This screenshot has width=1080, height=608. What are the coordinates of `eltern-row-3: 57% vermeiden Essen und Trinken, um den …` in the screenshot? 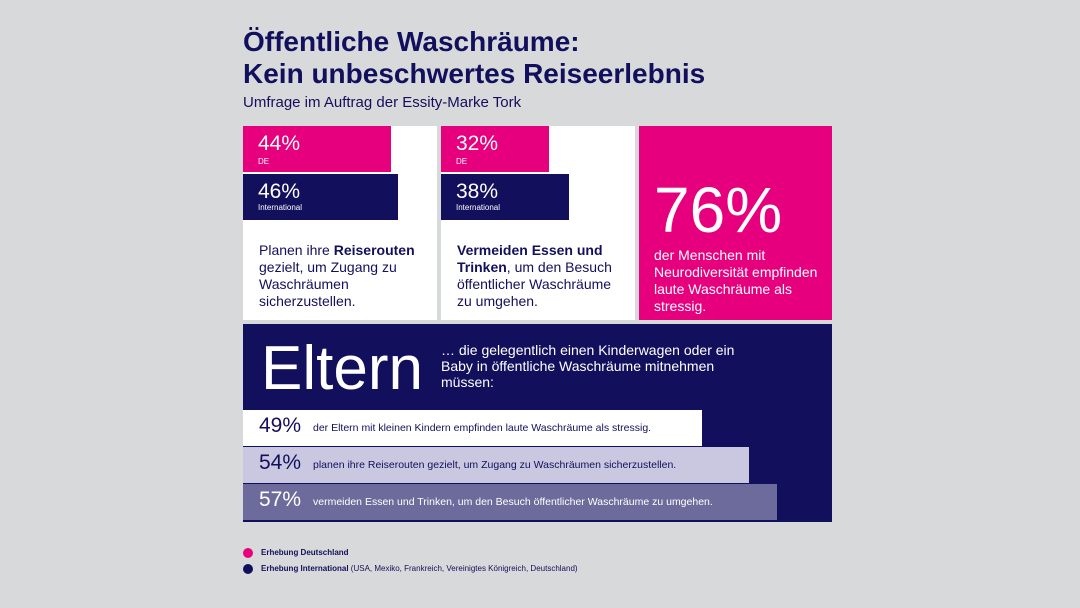 It's located at (510, 502).